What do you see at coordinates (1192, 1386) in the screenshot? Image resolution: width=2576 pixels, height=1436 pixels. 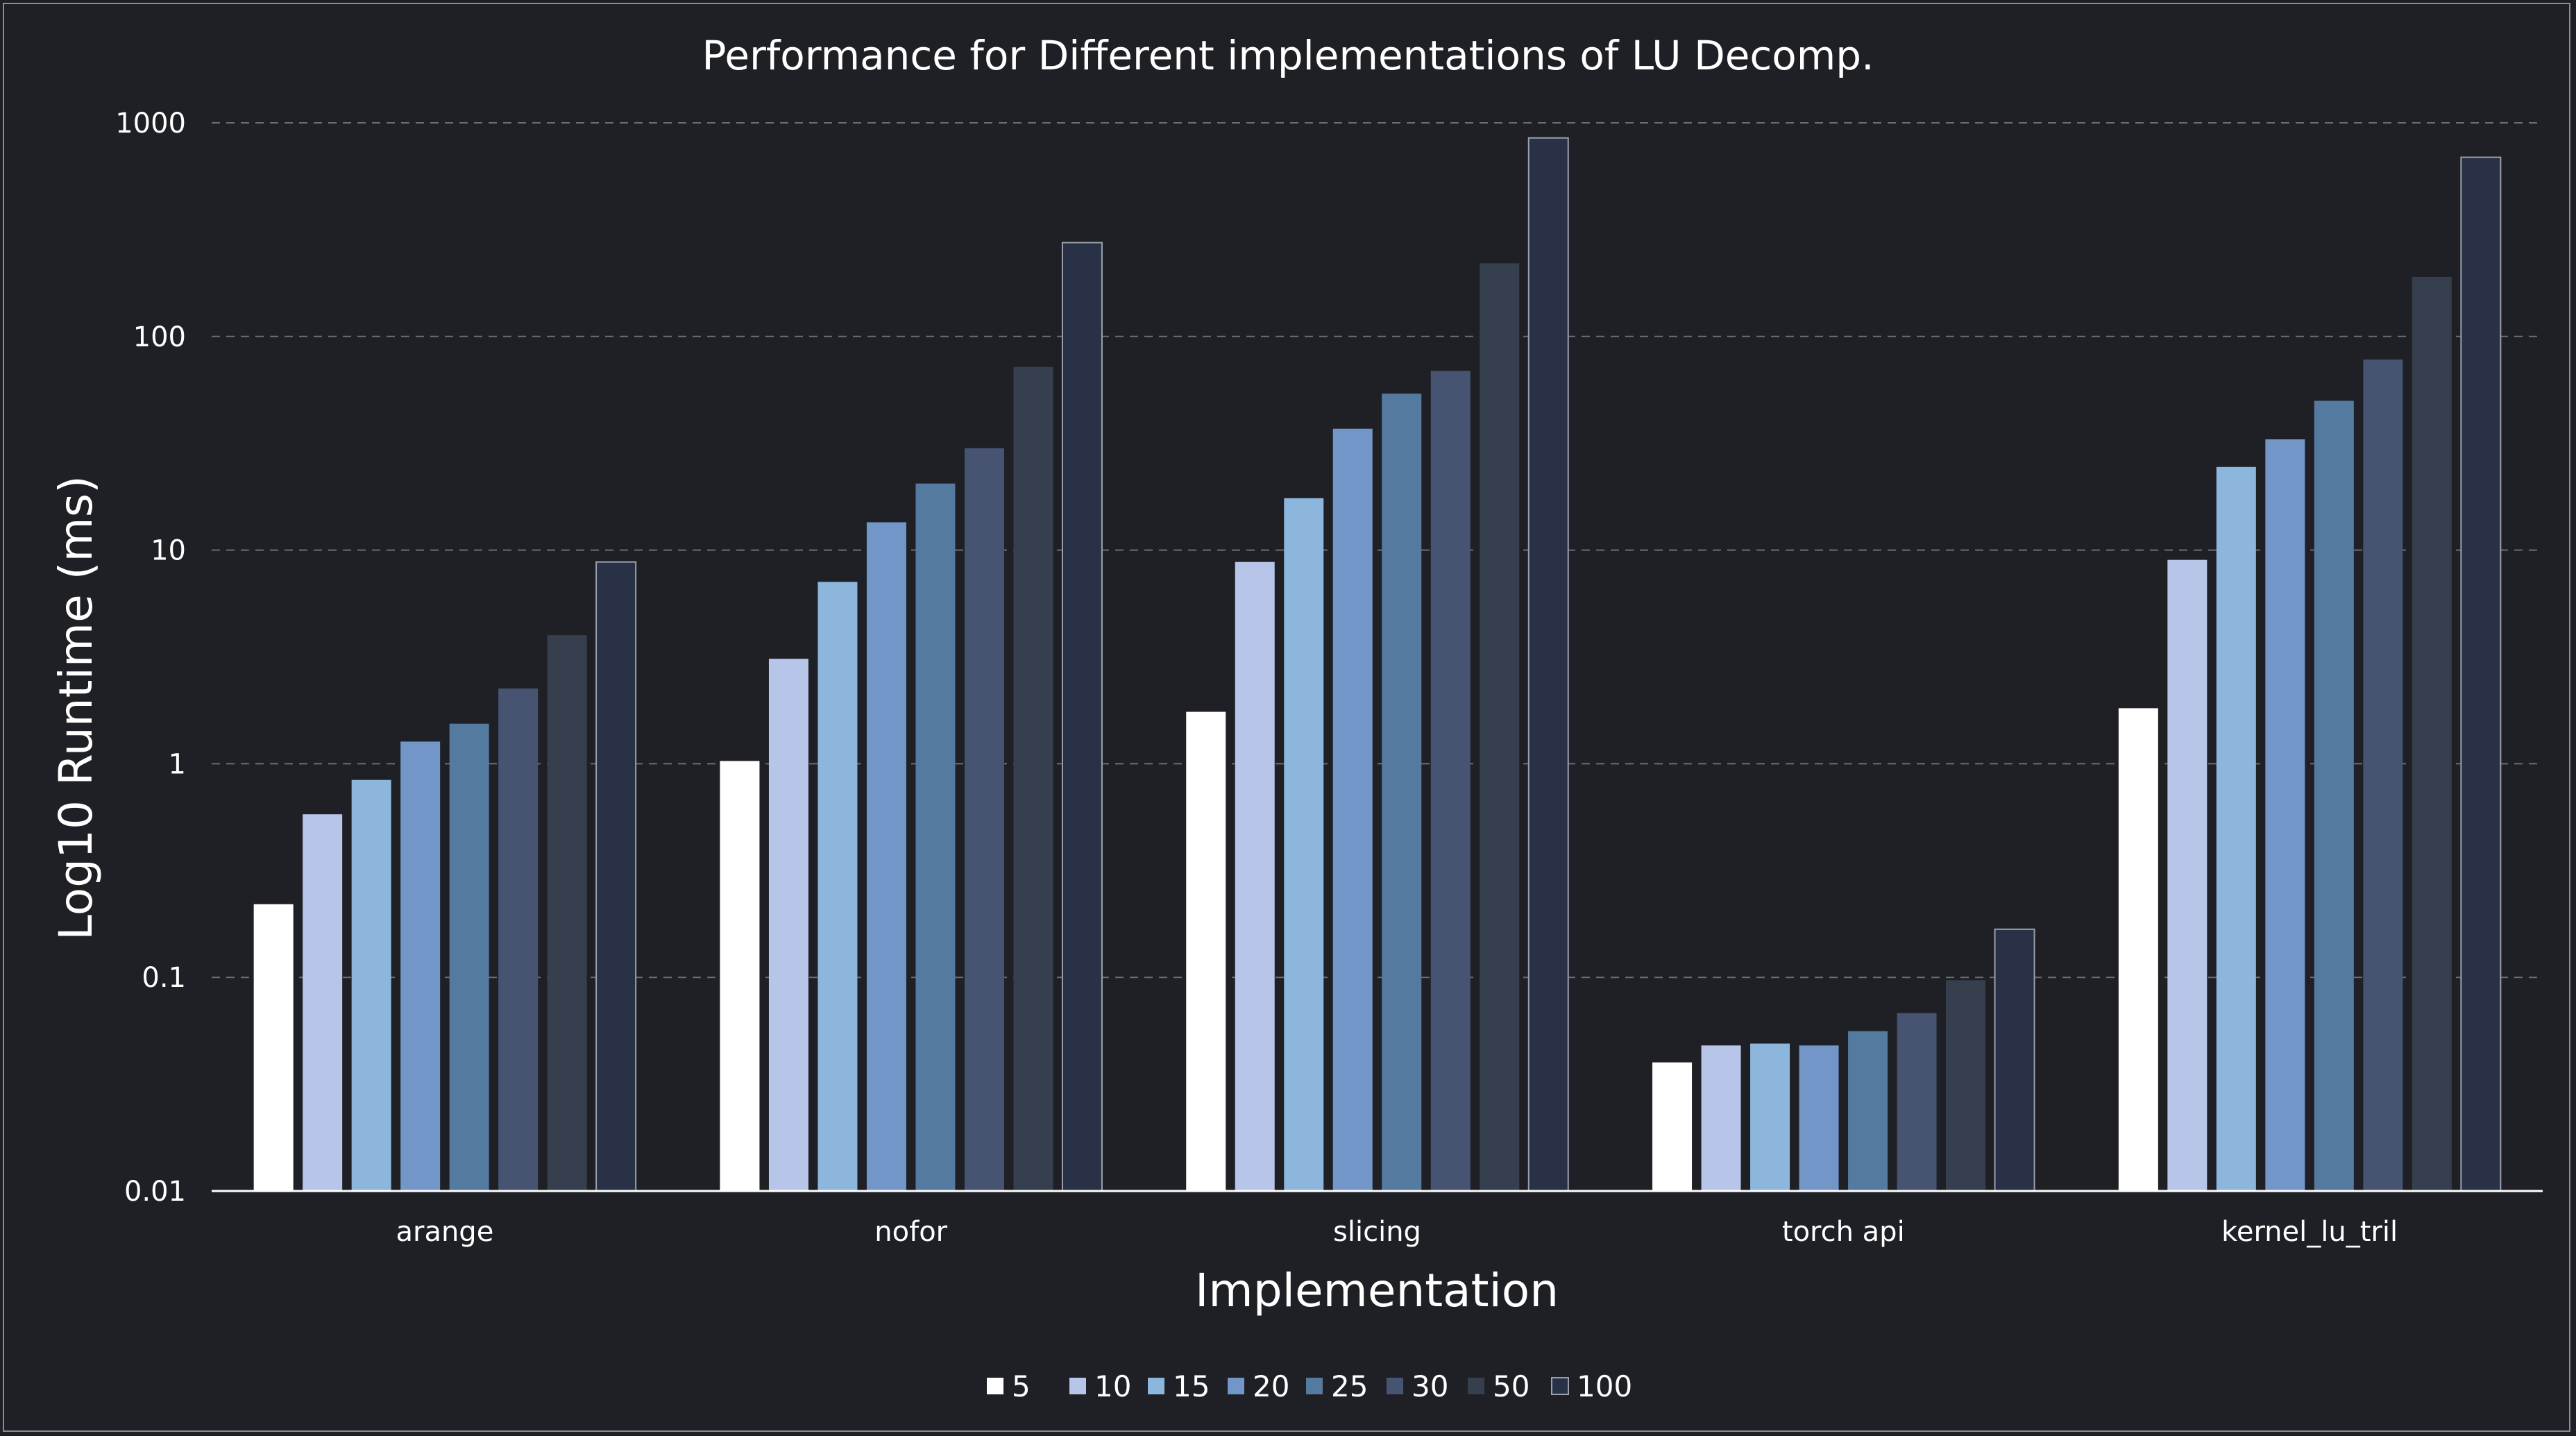 I see `legend-label: 15` at bounding box center [1192, 1386].